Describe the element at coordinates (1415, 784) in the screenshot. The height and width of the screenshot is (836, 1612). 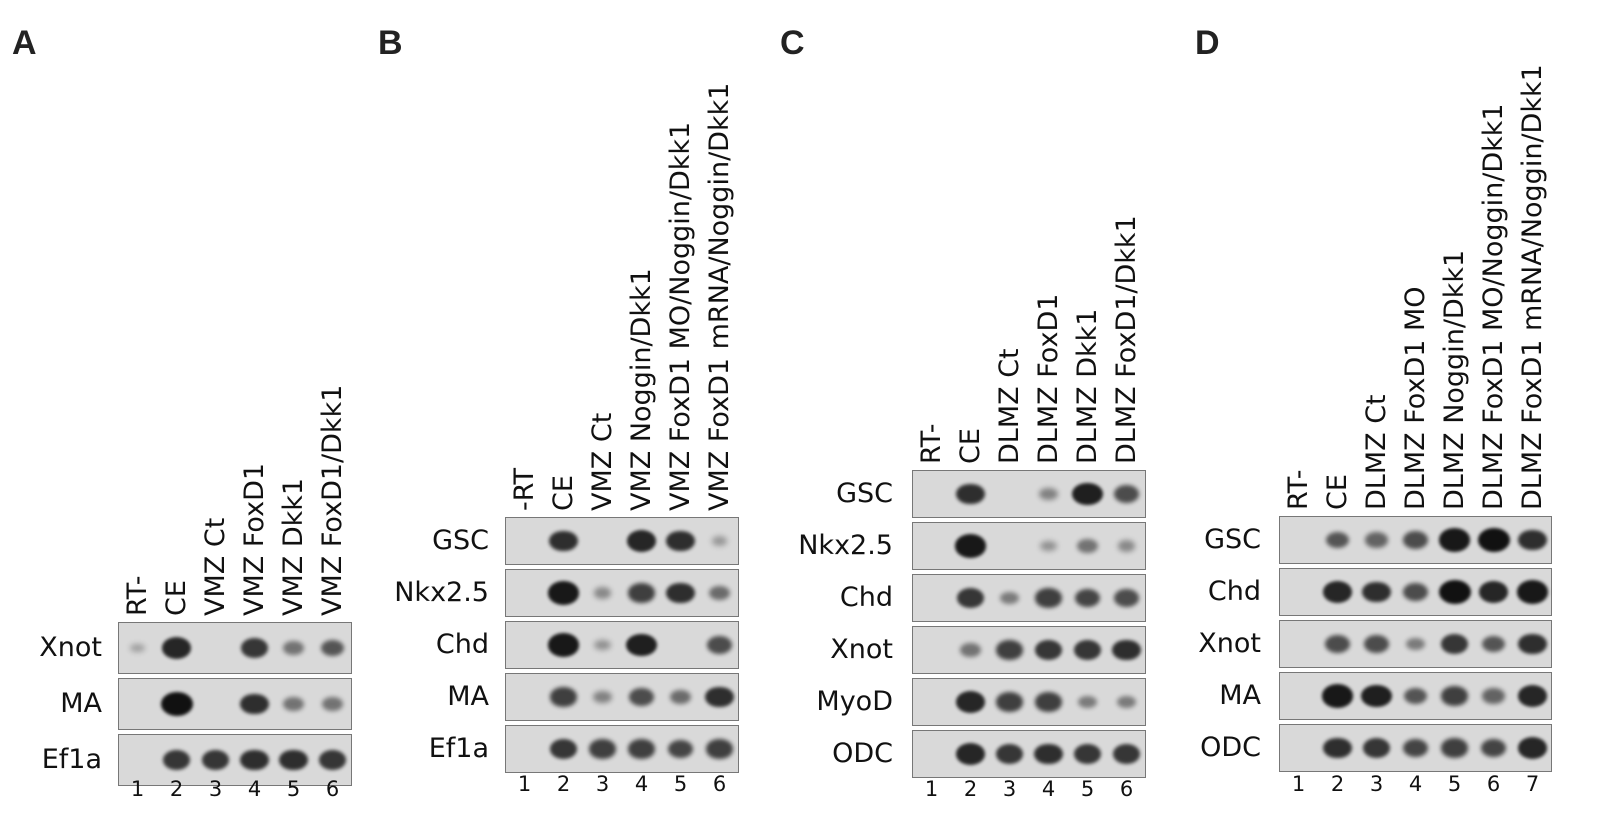
I see `lane-number: 4` at that location.